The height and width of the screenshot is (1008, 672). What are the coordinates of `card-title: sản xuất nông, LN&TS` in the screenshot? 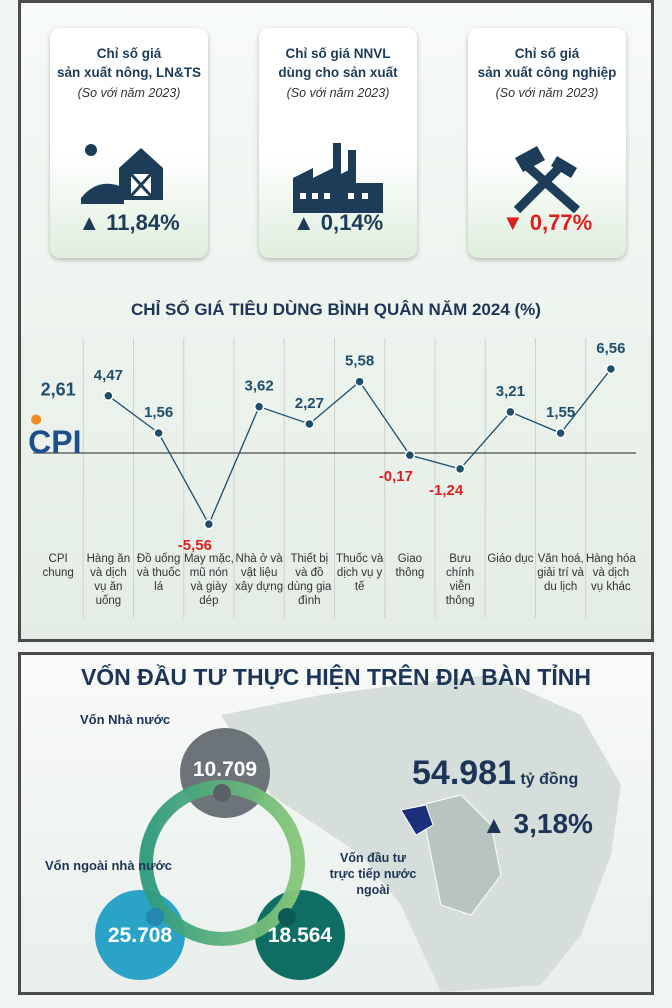 It's located at (128, 72).